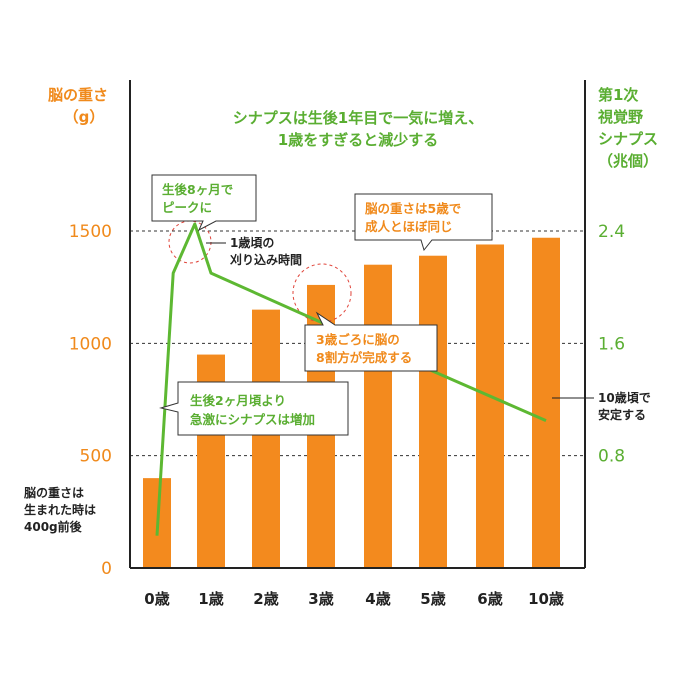  Describe the element at coordinates (611, 232) in the screenshot. I see `right-tick-2: 2.4` at that location.